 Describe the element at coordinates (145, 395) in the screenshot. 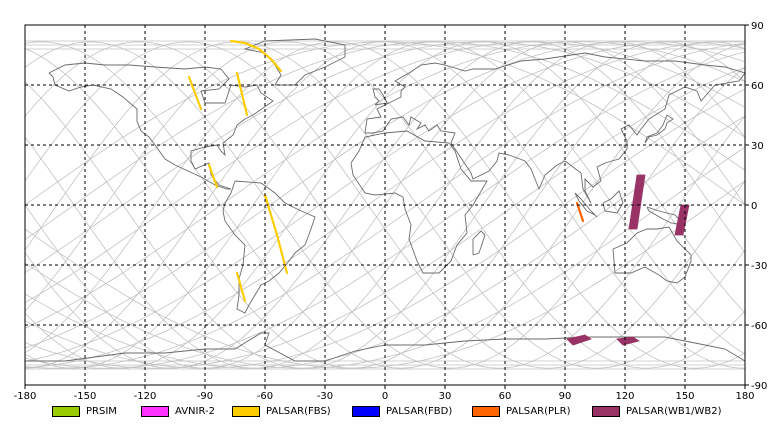

I see `x-tick-label: -120` at that location.